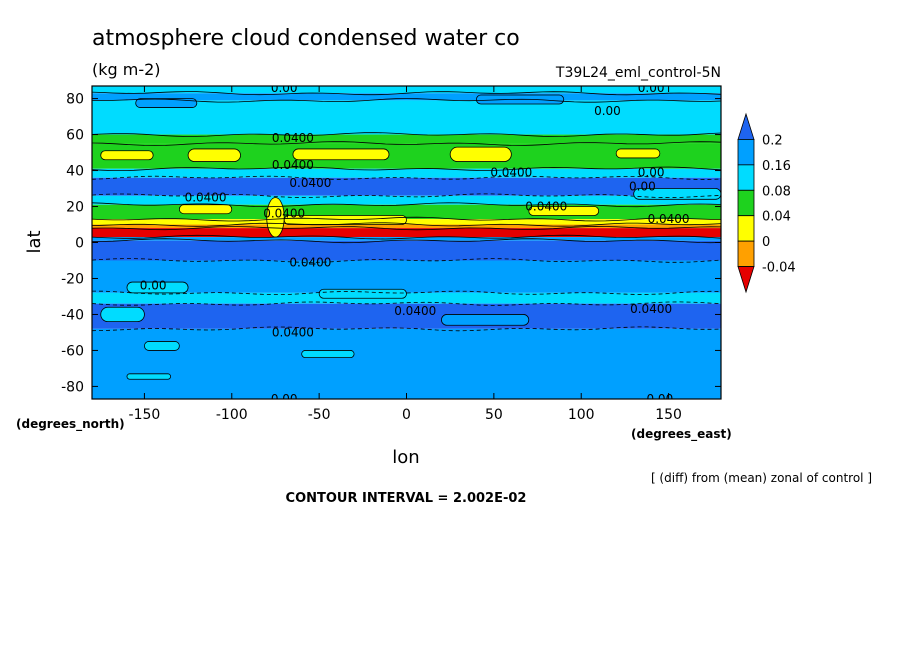  What do you see at coordinates (668, 415) in the screenshot?
I see `x-tick-label-6: 150` at bounding box center [668, 415].